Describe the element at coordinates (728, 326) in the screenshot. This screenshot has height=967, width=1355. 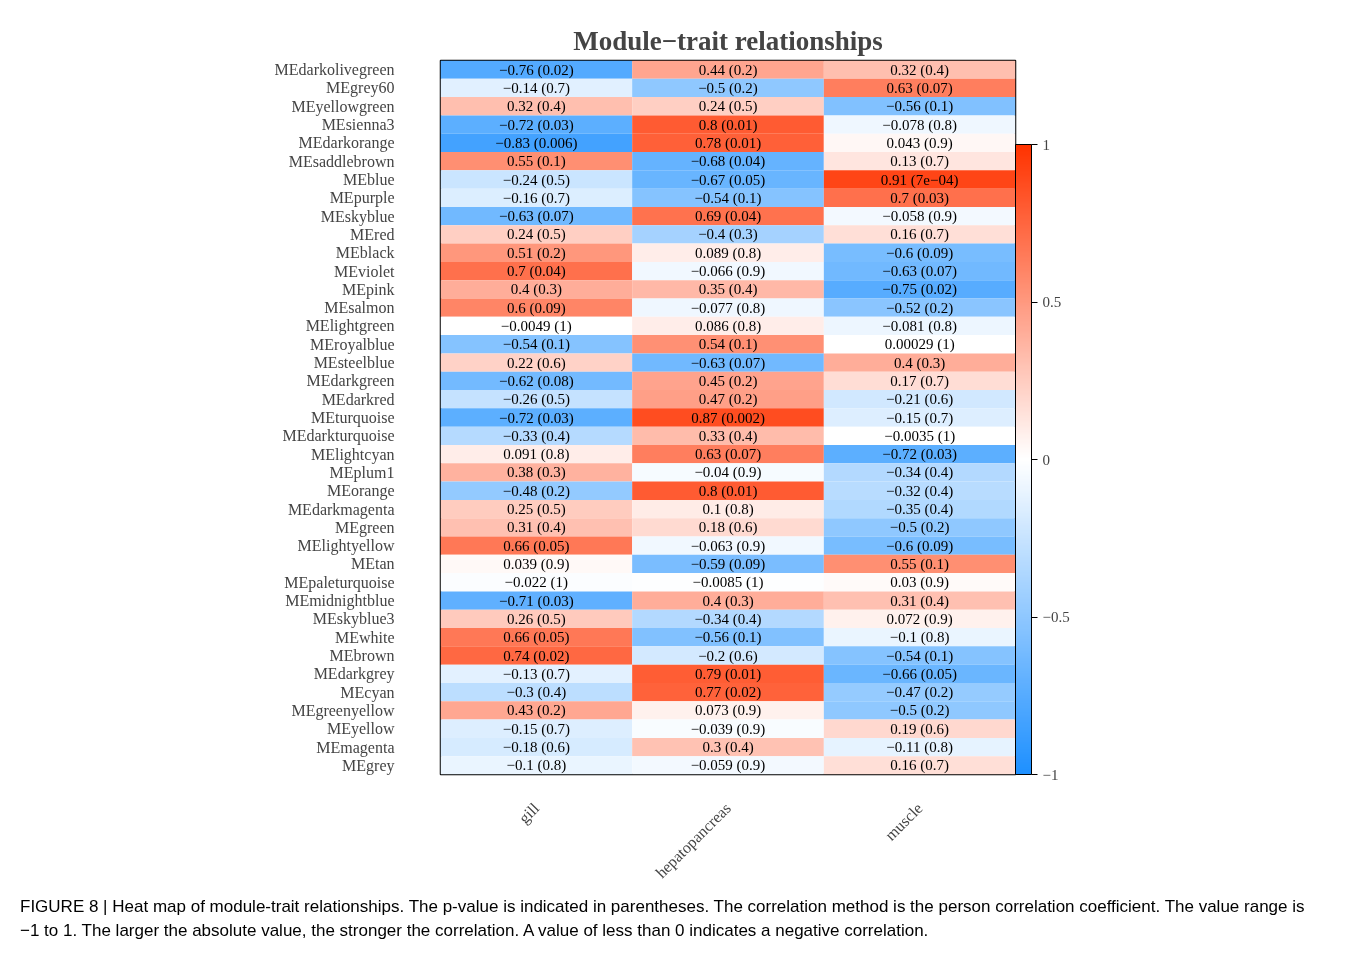
I see `data-label: 0.086 (0.8)` at that location.